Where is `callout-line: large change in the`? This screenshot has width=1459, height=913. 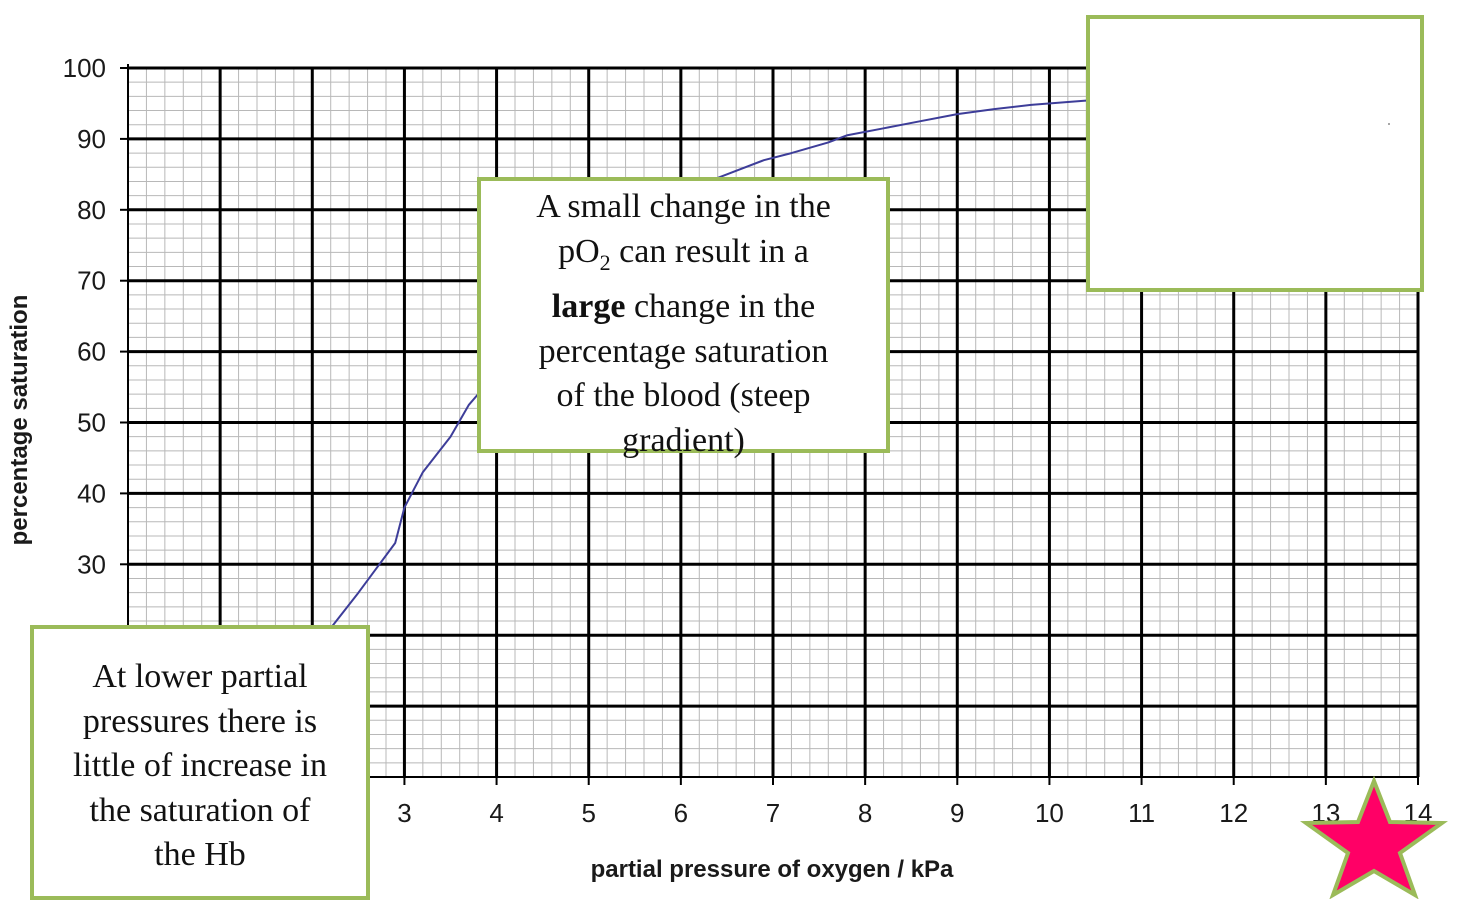
callout-line: large change in the is located at coordinates (683, 307).